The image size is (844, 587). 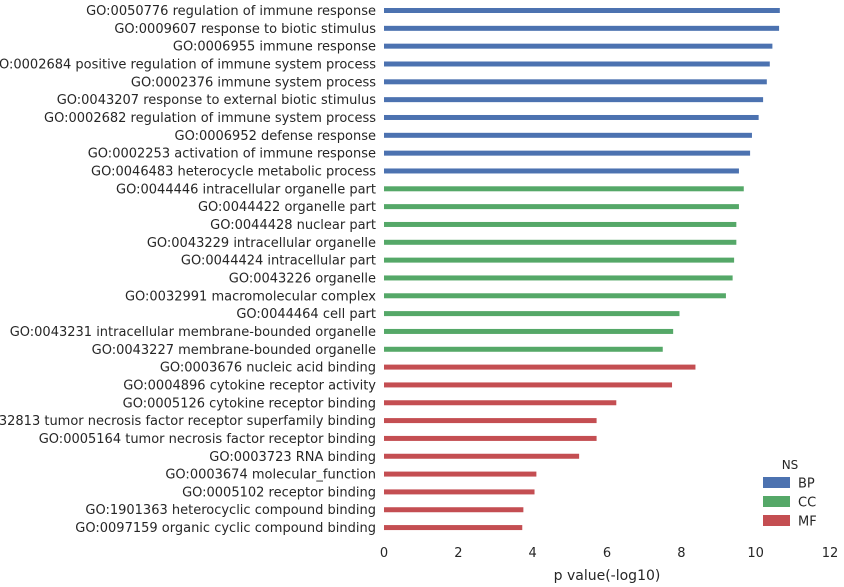 What do you see at coordinates (755, 553) in the screenshot?
I see `x-tick-label: 10` at bounding box center [755, 553].